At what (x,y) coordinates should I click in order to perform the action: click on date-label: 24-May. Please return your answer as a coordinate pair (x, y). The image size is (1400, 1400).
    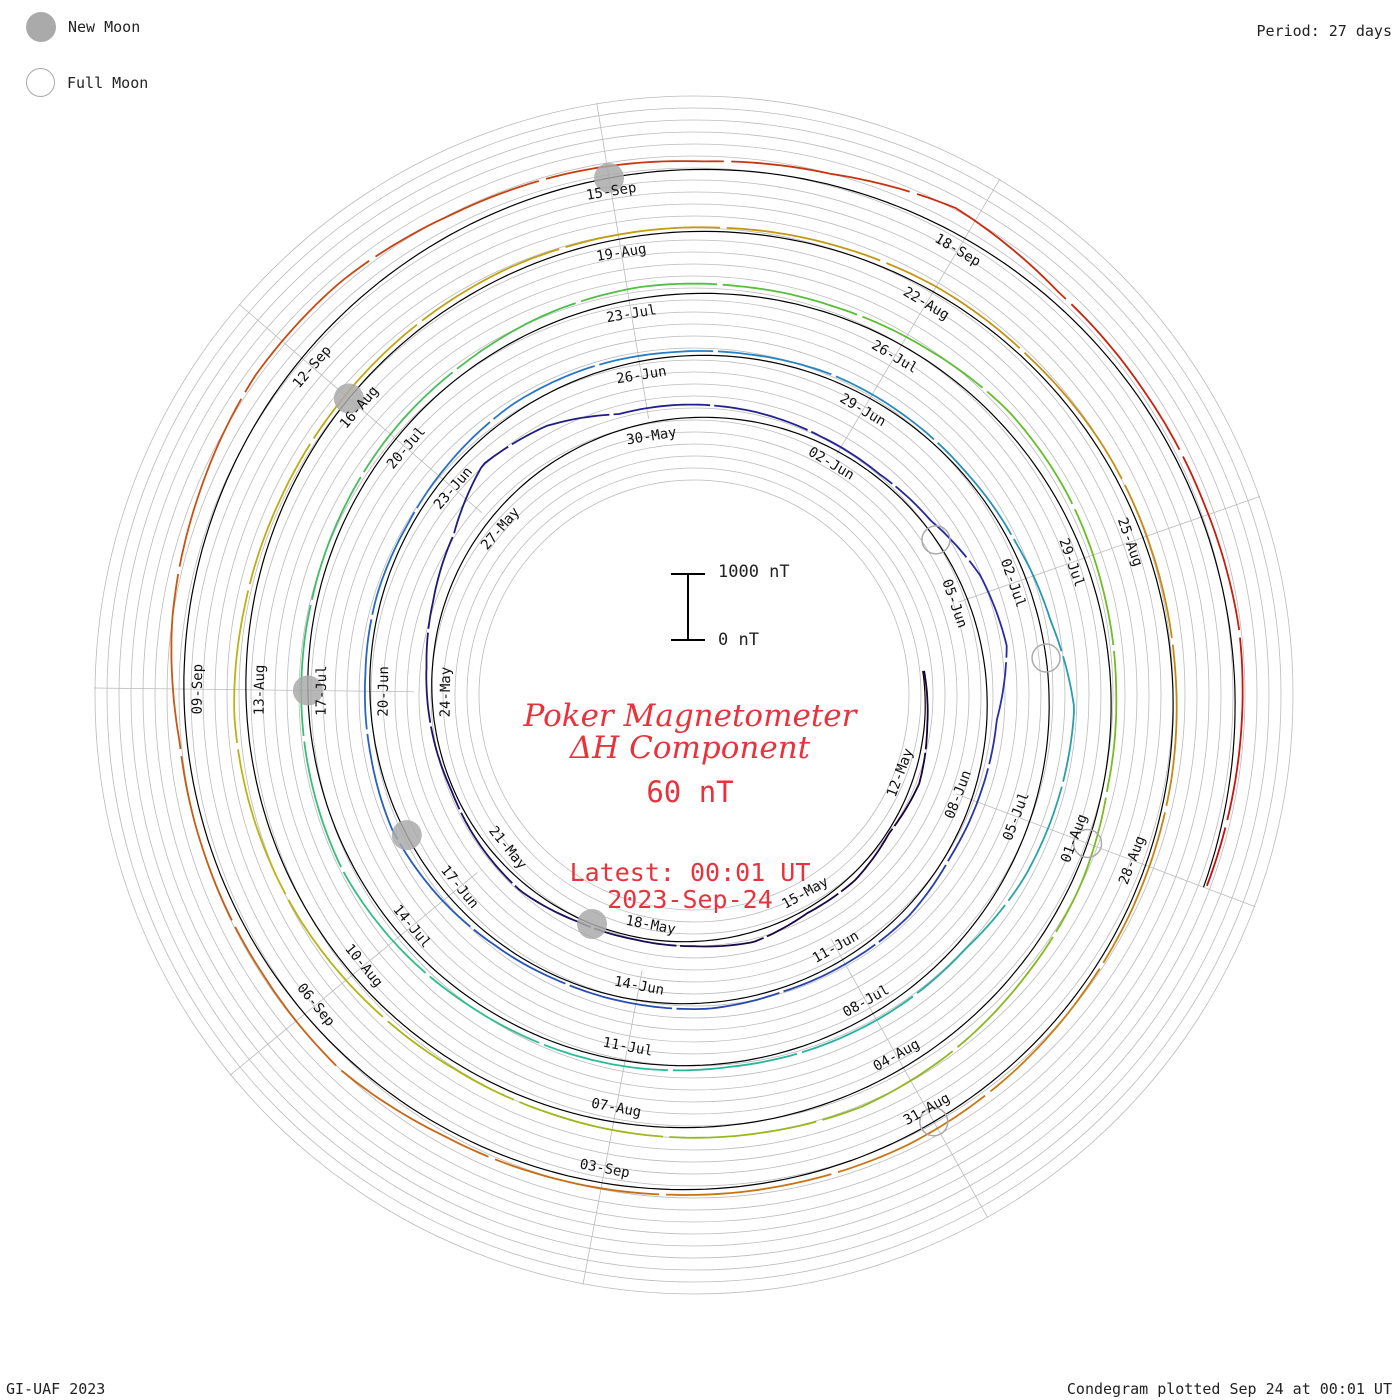
    Looking at the image, I should click on (446, 692).